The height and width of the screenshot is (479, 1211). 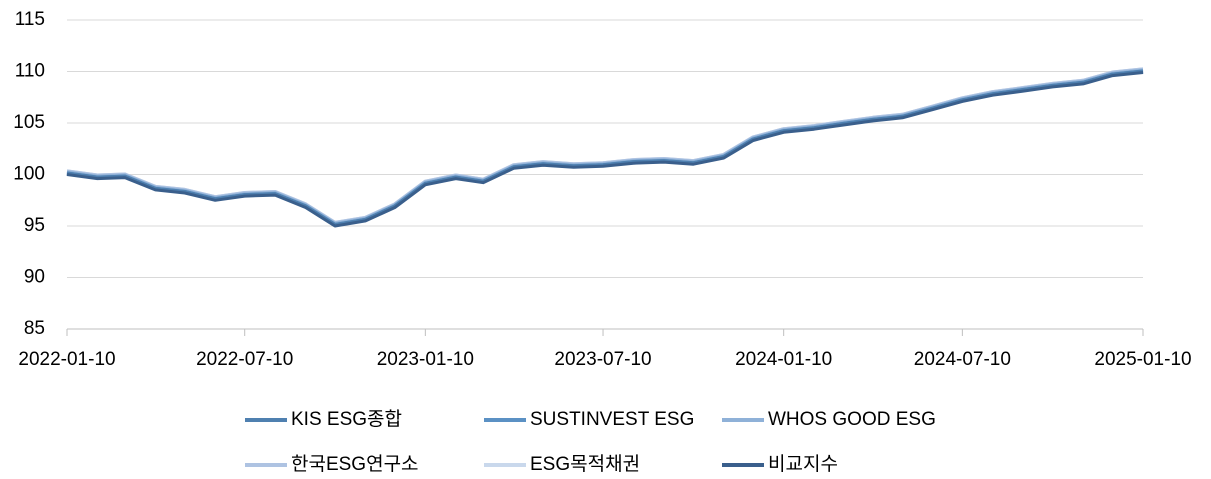 What do you see at coordinates (355, 464) in the screenshot?
I see `legend-label: 한국ESG연구소` at bounding box center [355, 464].